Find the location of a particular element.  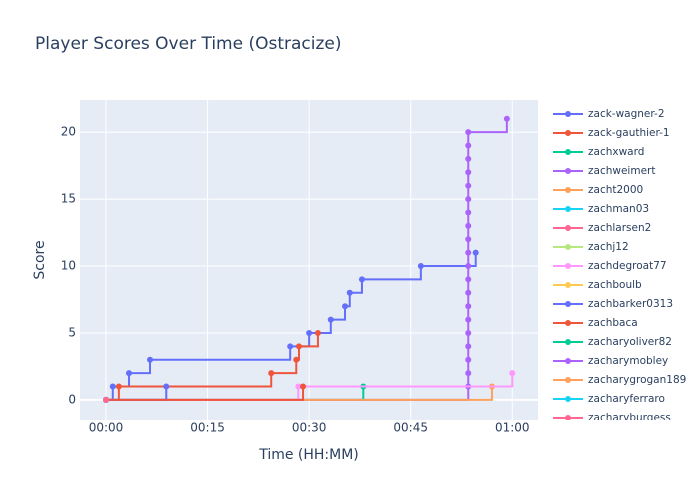

x-tick-label: 00:15 is located at coordinates (207, 428).